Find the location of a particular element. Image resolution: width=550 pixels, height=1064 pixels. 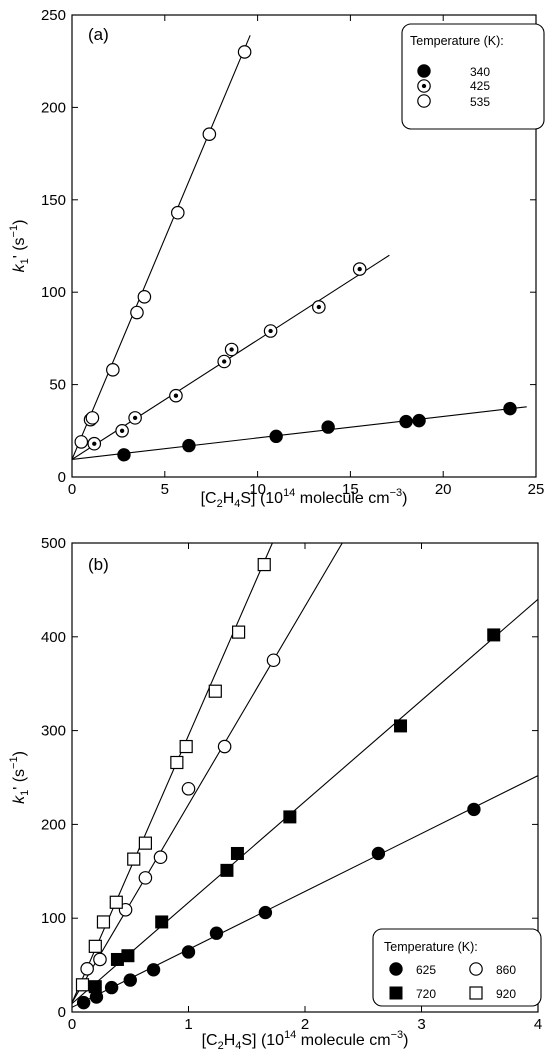

y-tick-label: 150 is located at coordinates (53, 200).